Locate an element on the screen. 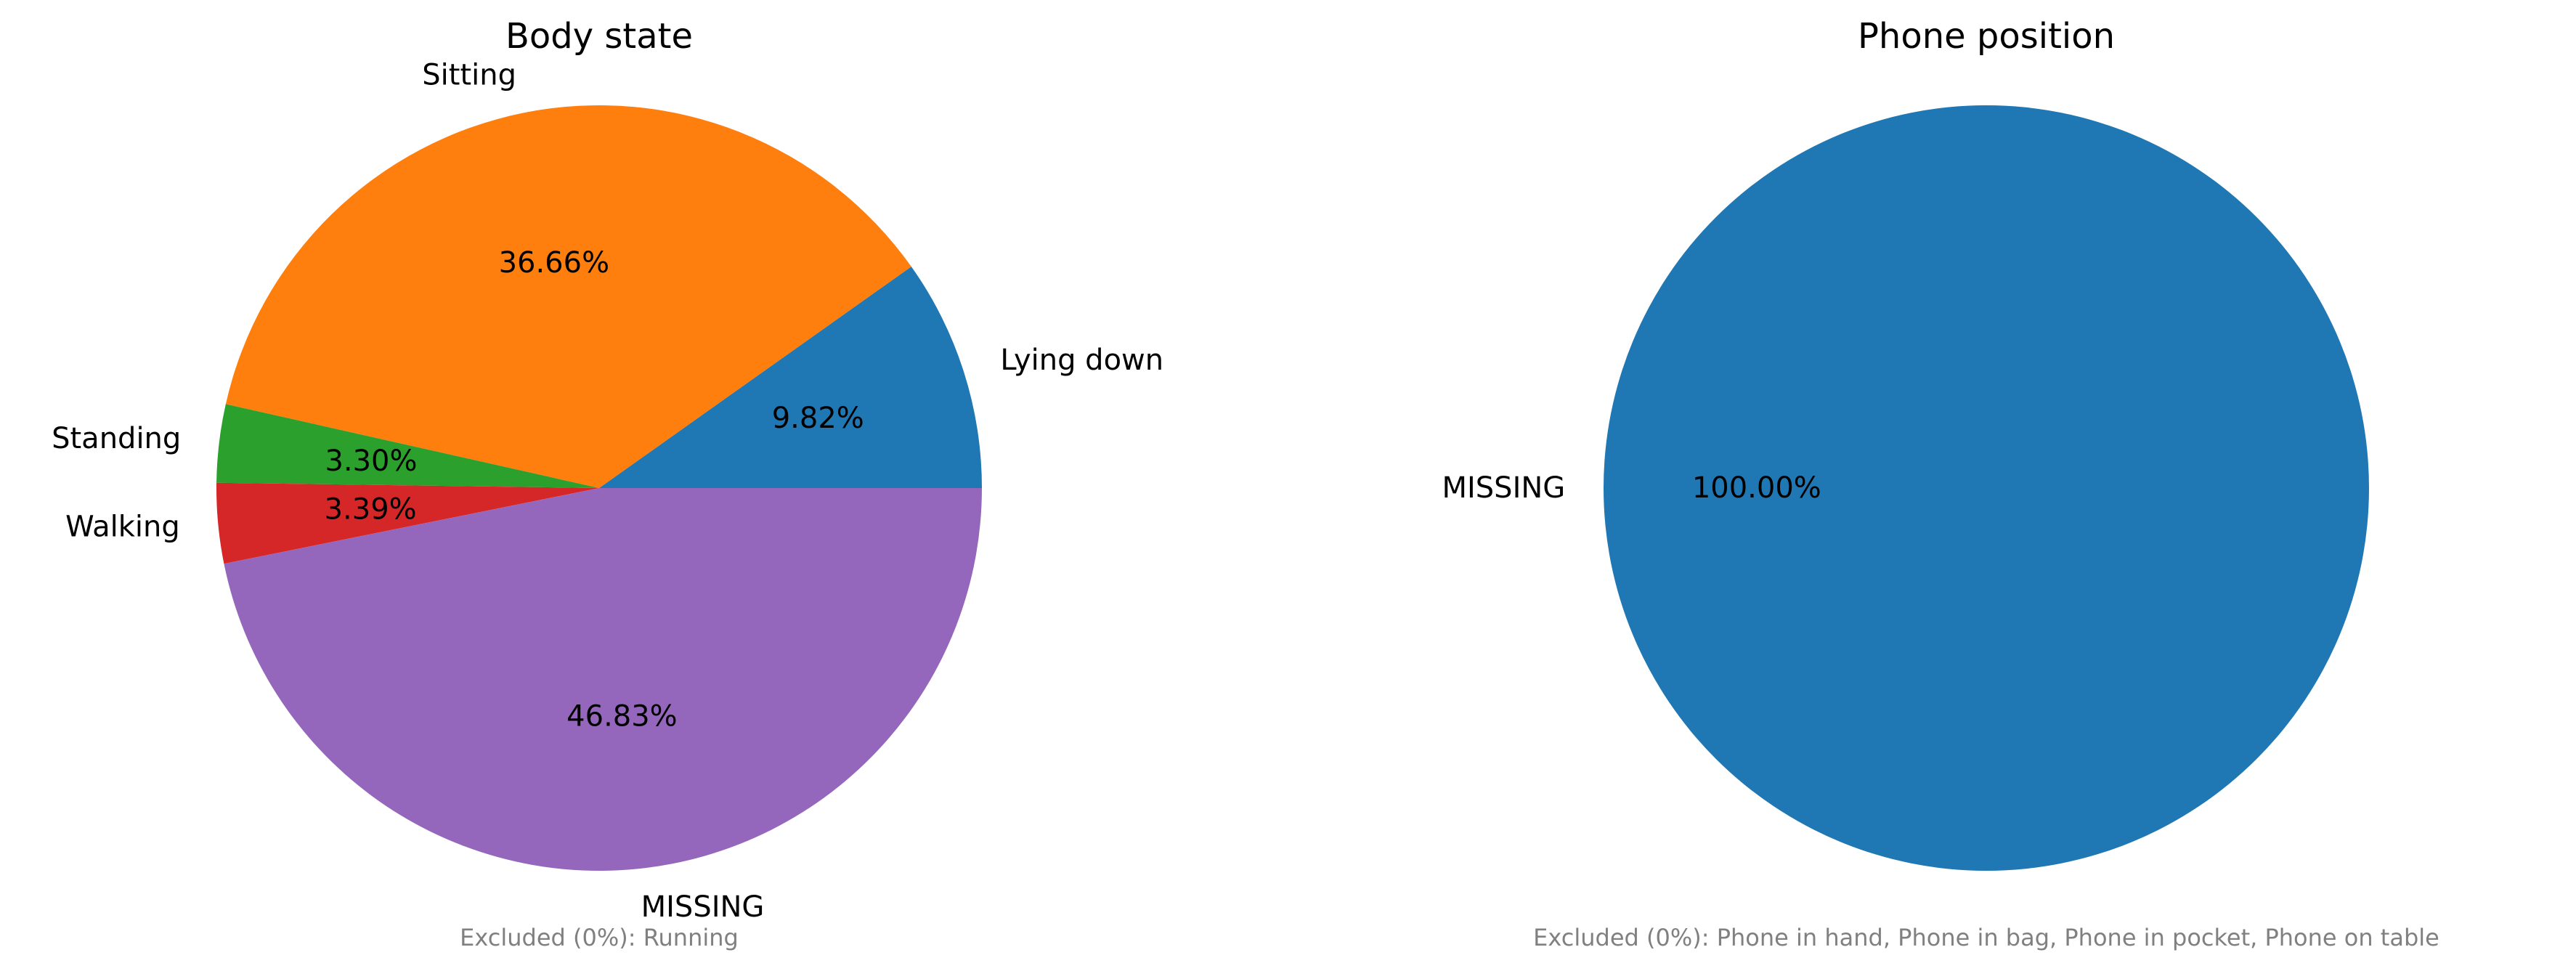  slice-label-standing: Standing is located at coordinates (117, 438).